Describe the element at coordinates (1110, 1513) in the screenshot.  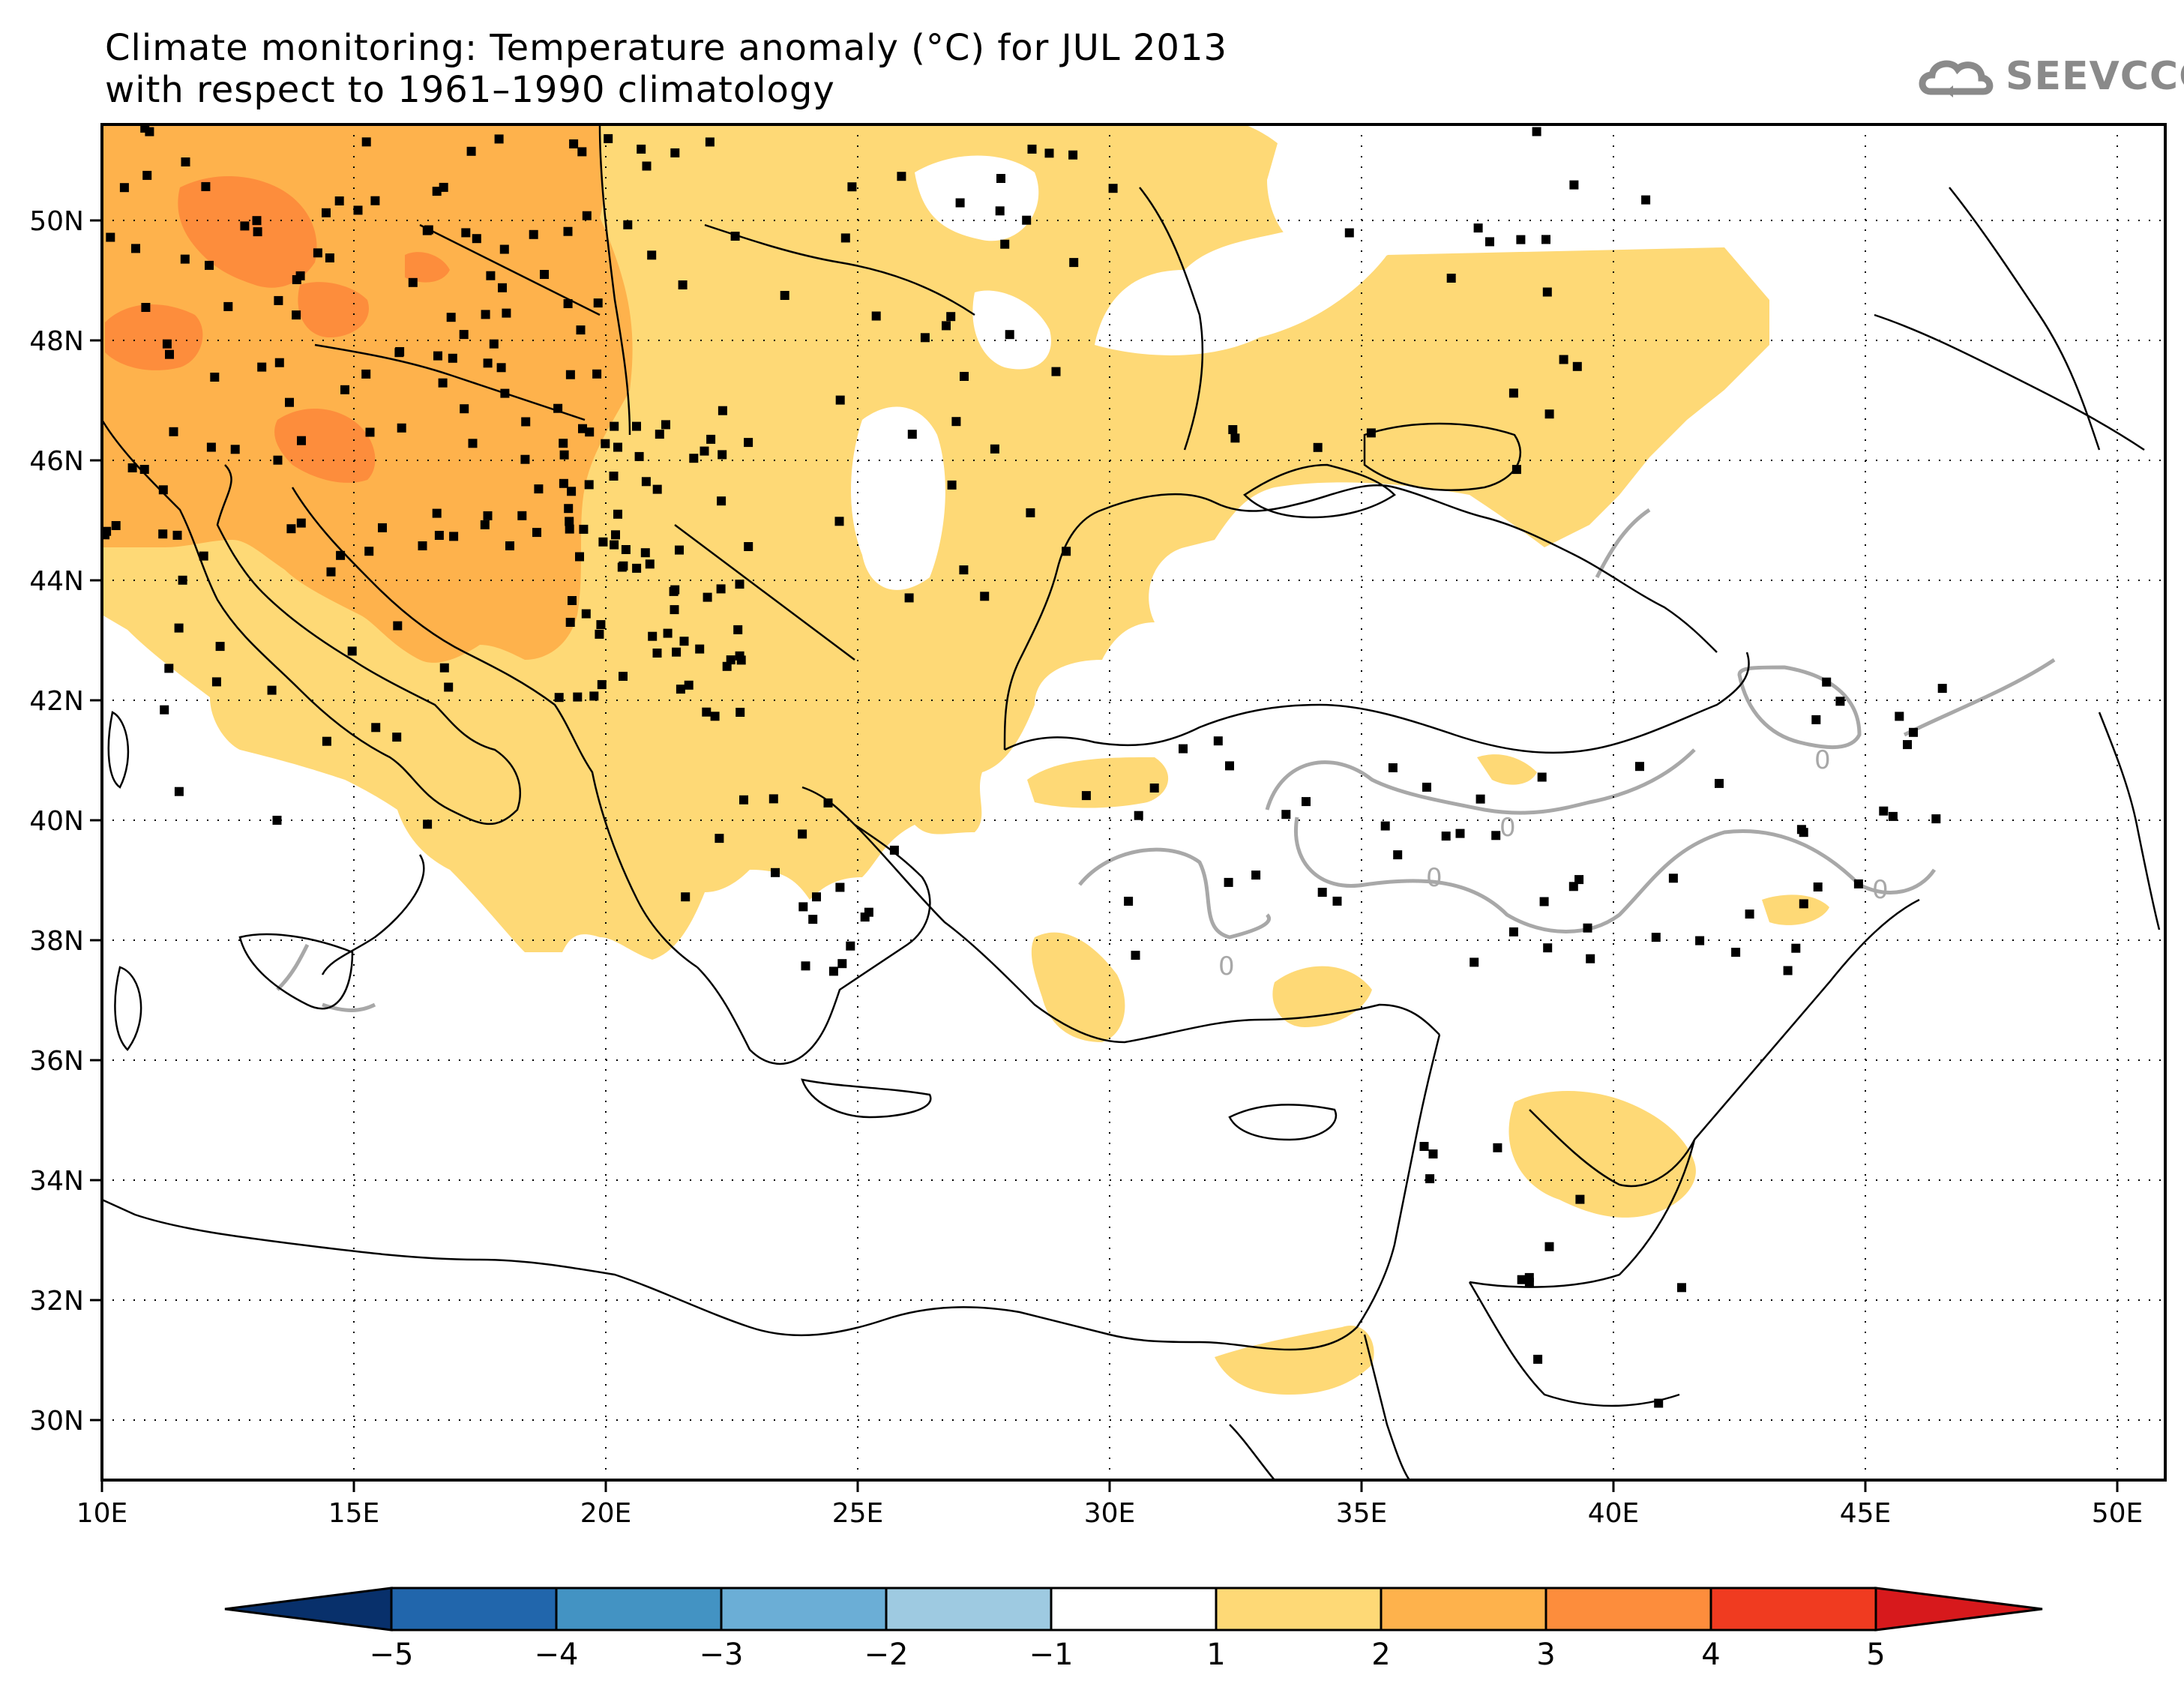
I see `lon-tick-label: 30E` at that location.